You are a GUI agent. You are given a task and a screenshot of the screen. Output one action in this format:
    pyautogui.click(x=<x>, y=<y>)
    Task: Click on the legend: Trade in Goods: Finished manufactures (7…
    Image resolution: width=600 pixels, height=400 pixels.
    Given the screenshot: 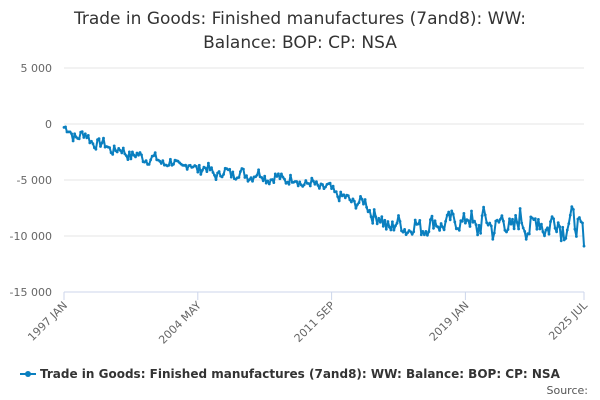 What is the action you would take?
    pyautogui.click(x=290, y=374)
    